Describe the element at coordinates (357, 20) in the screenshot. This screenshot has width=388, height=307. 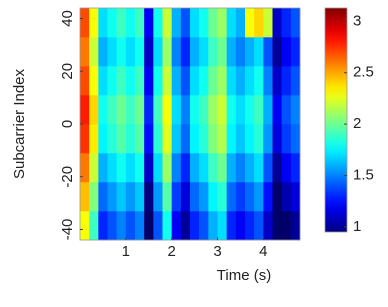
I see `colorbar-tick-label: 3` at that location.